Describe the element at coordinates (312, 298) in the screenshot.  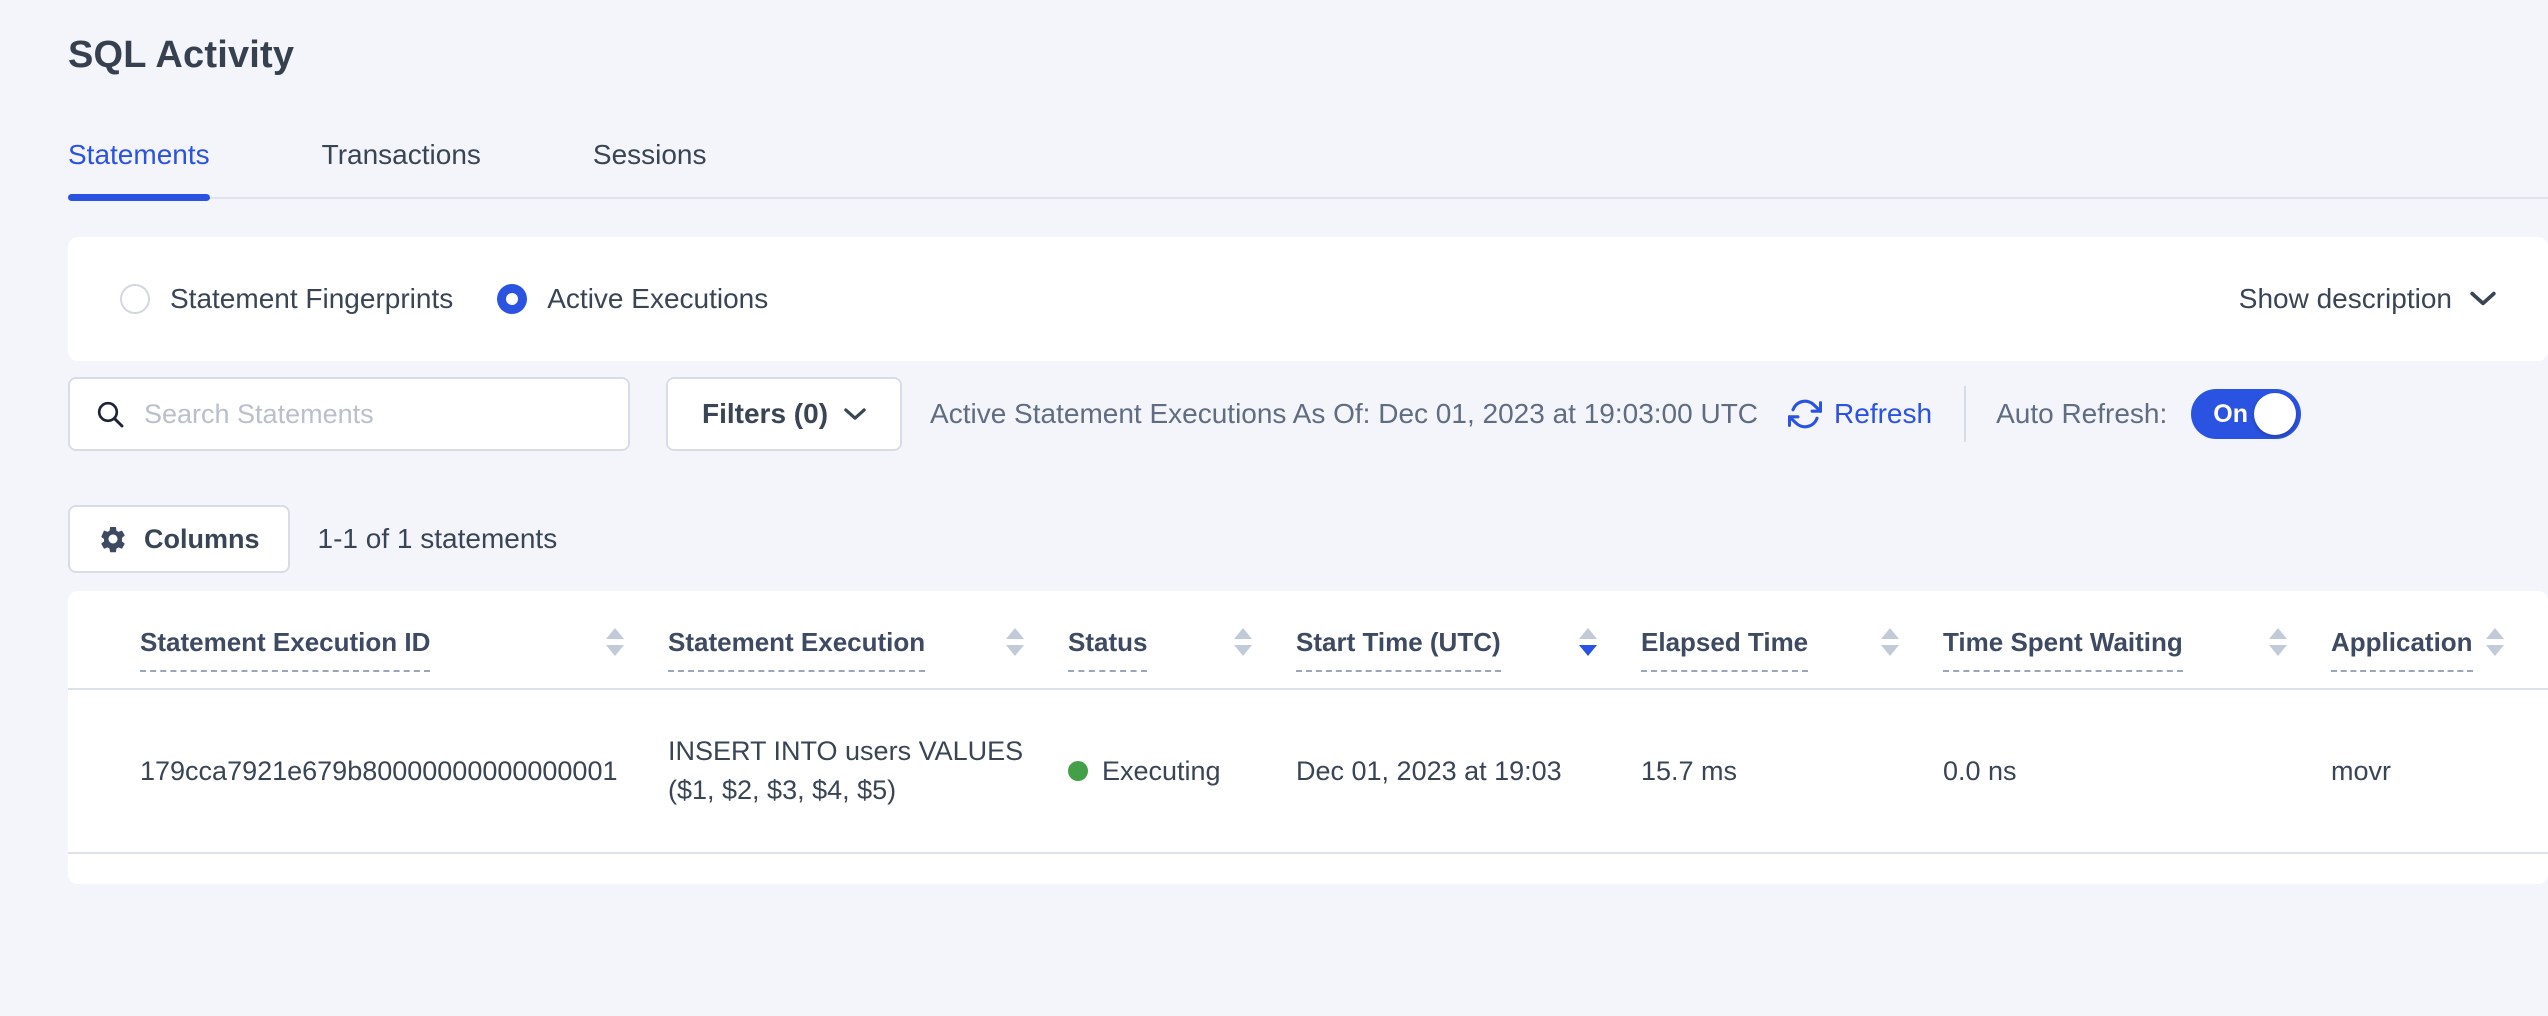
I see `radio-label: Statement Fingerprints` at that location.